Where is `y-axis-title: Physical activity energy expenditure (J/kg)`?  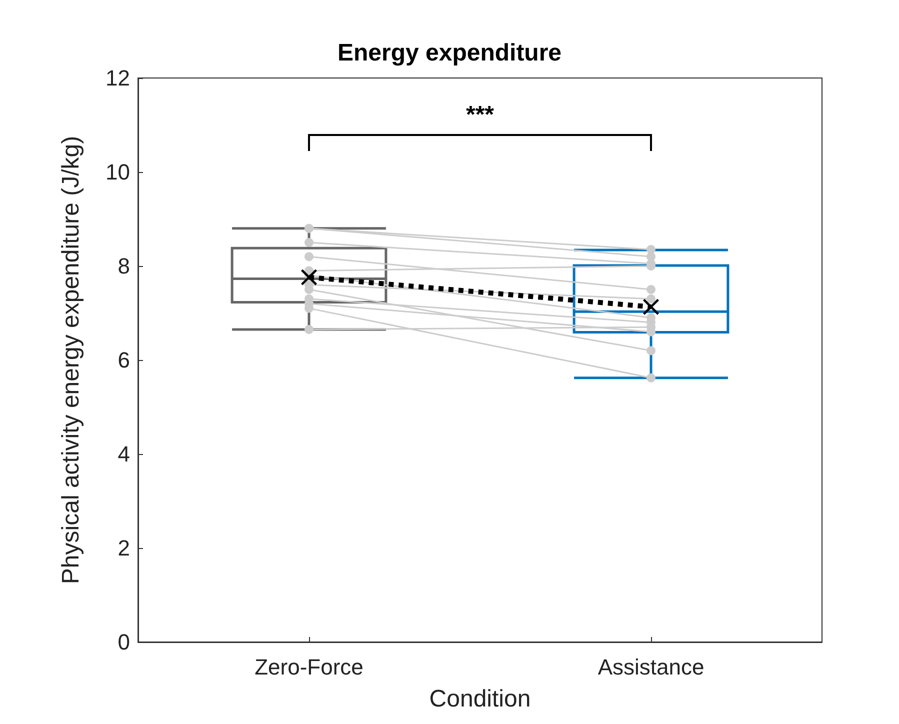
y-axis-title: Physical activity energy expenditure (J/kg) is located at coordinates (71, 360).